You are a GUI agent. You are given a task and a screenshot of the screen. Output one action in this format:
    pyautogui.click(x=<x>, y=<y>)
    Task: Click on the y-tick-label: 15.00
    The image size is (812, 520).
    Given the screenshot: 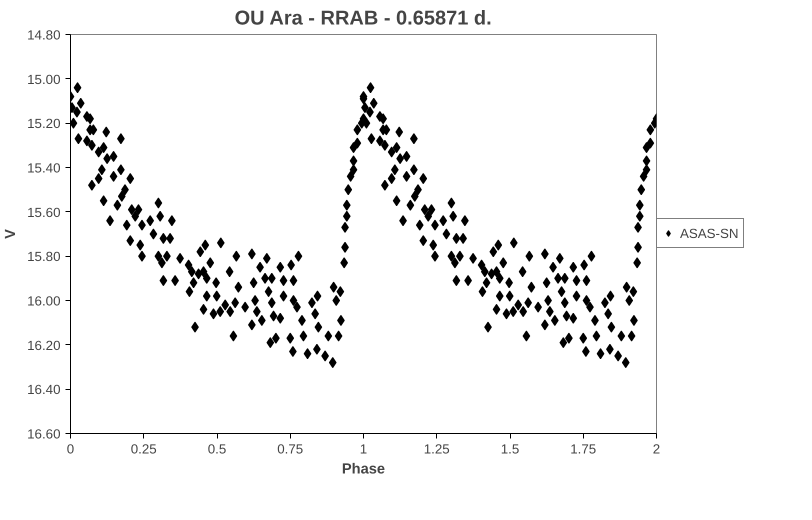 What is the action you would take?
    pyautogui.click(x=44, y=79)
    